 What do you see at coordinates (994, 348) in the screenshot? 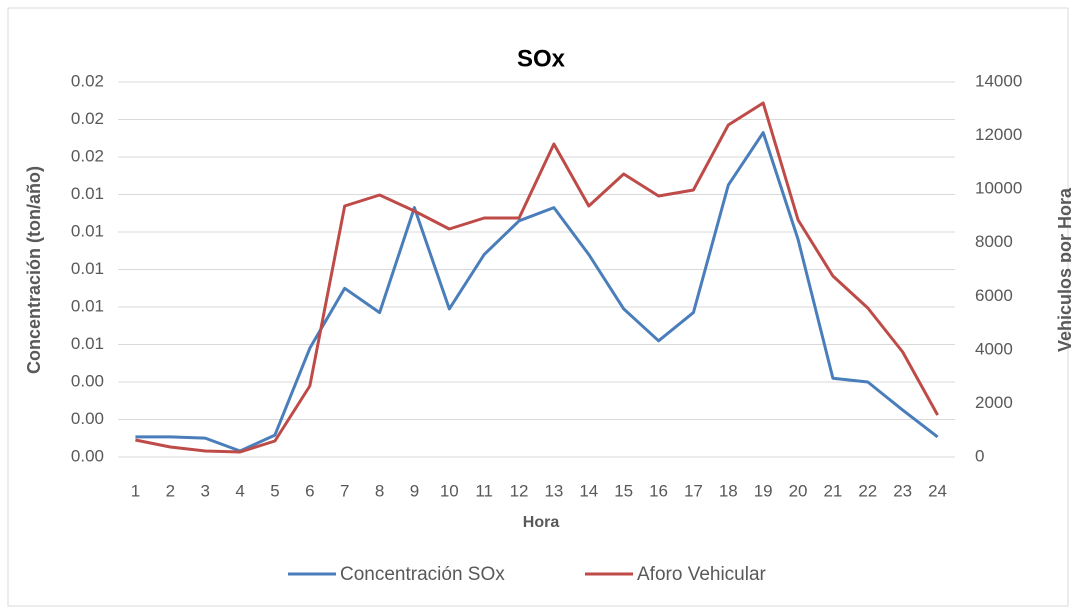
I see `y2-tick-label: 4000` at bounding box center [994, 348].